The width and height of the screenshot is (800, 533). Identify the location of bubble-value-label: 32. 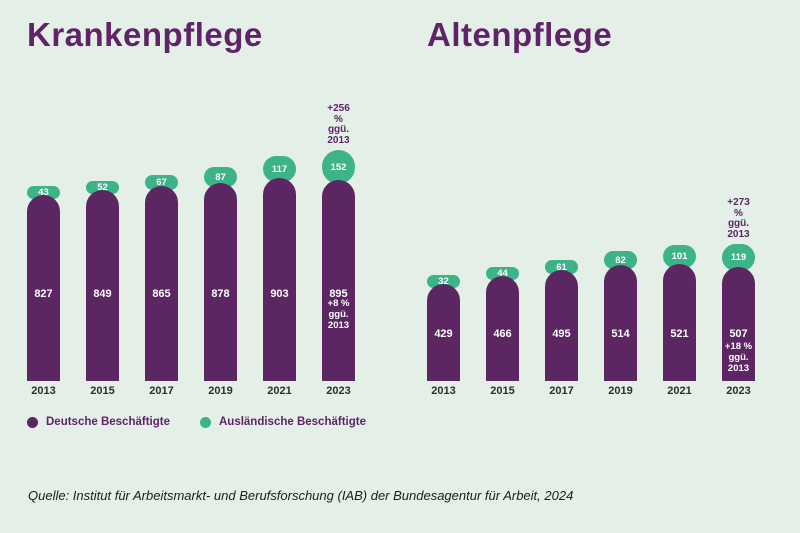
(443, 281).